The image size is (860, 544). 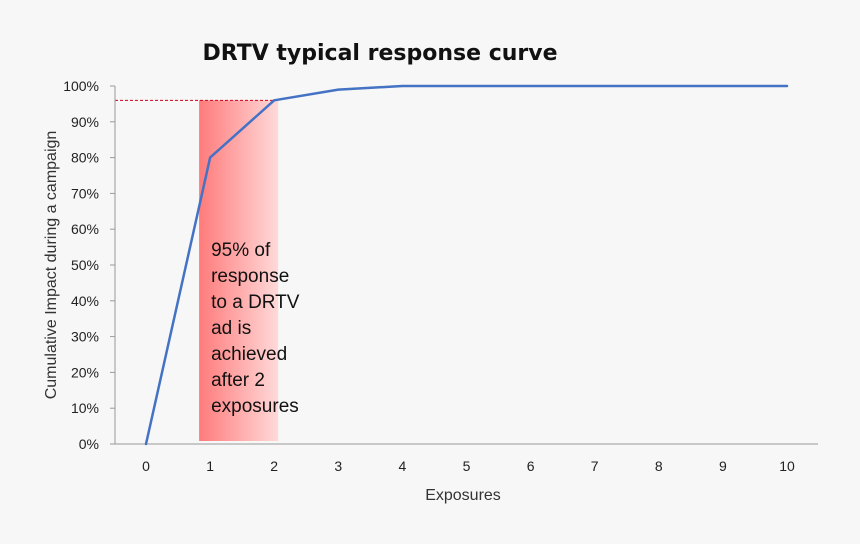 I want to click on annotation-line: after 2, so click(x=238, y=380).